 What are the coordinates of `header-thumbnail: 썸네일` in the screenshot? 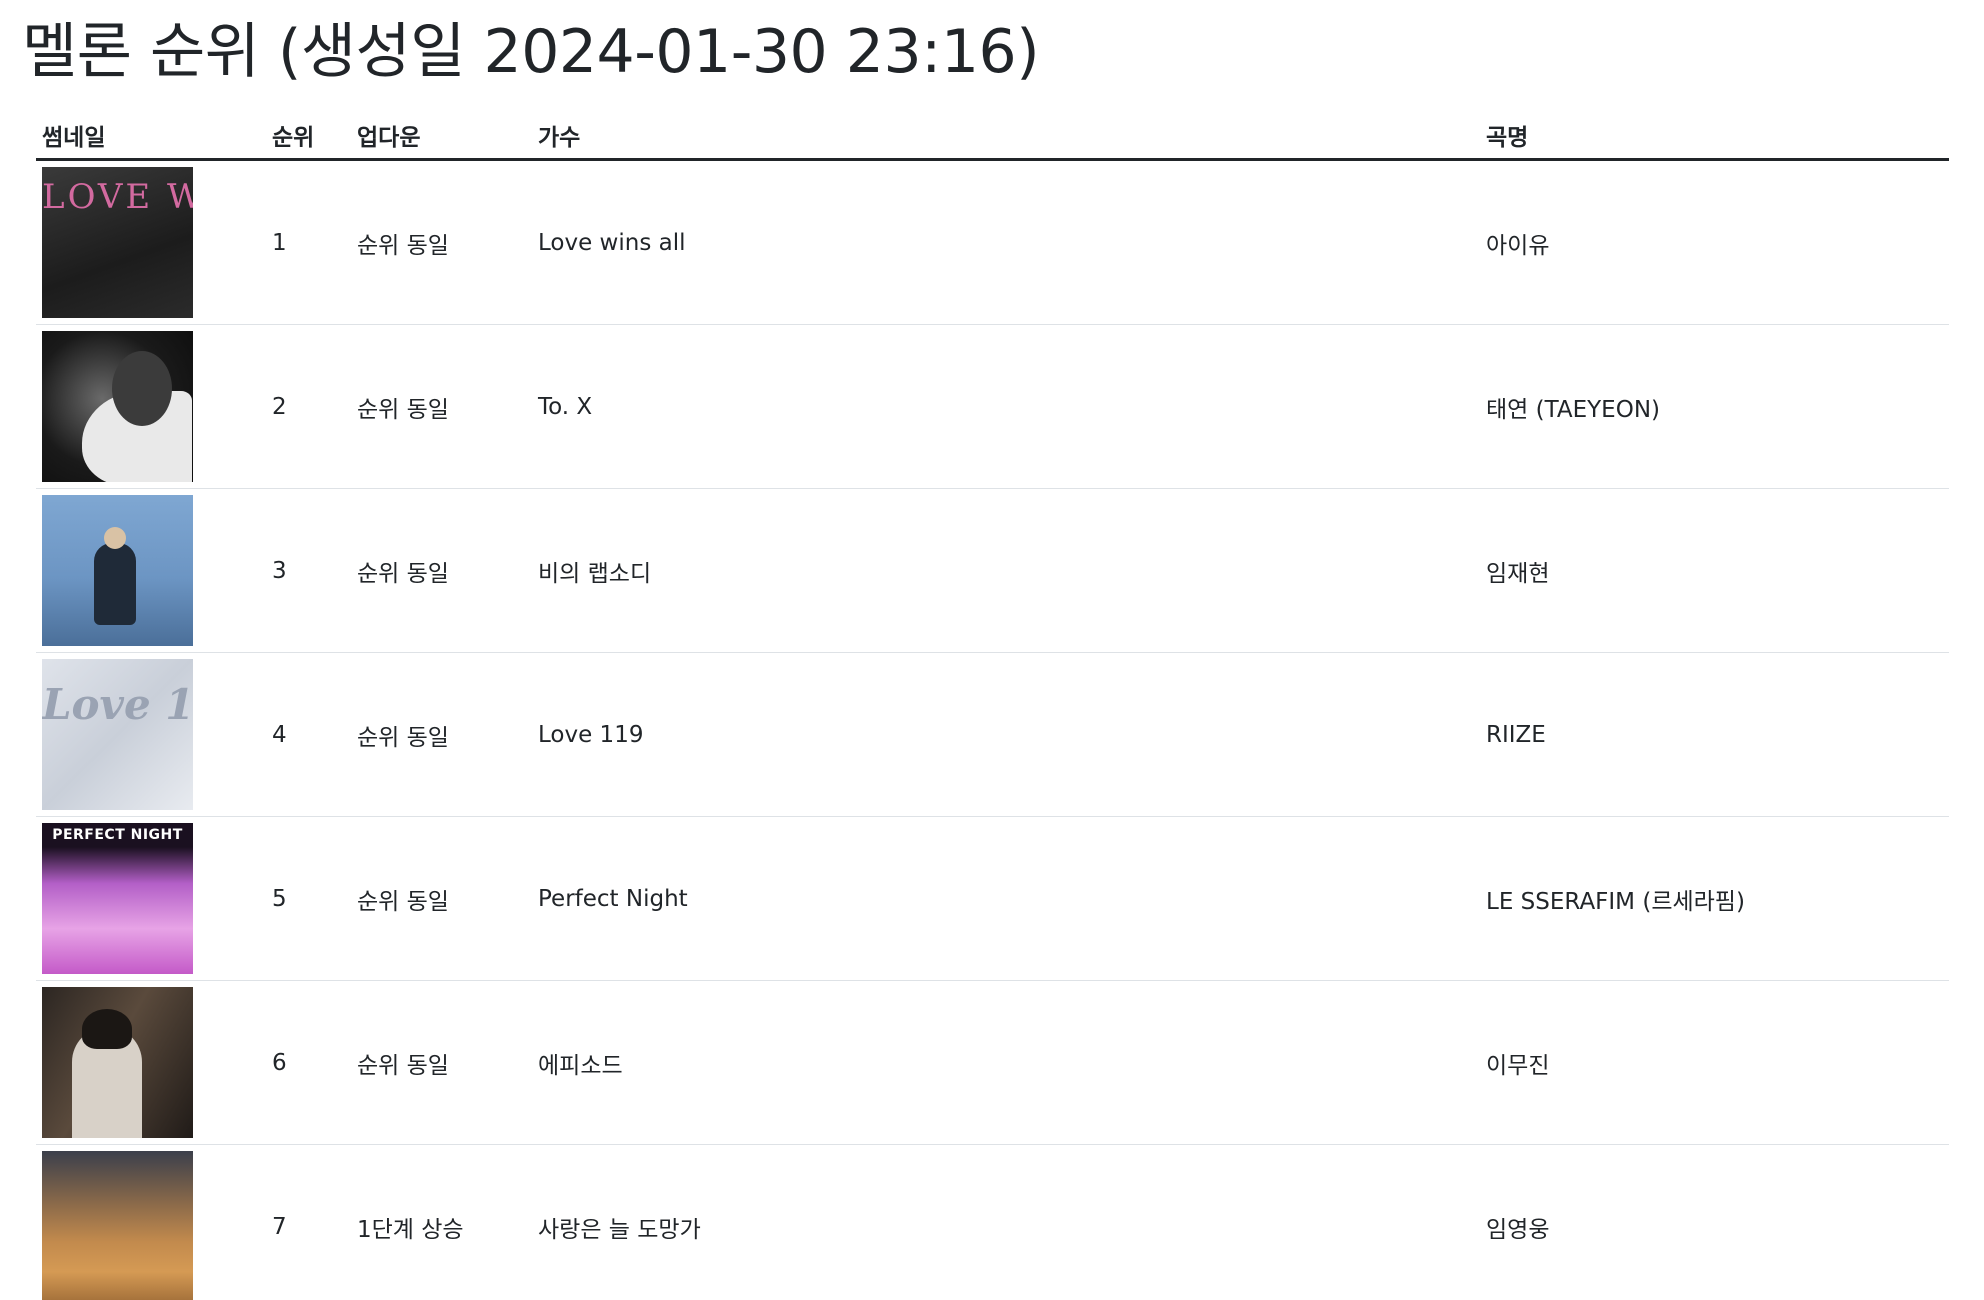 It's located at (151, 136).